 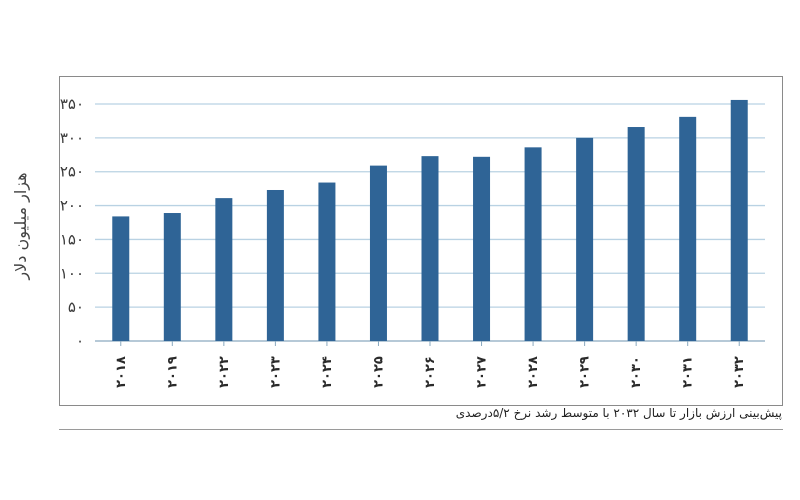 I want to click on y-axis-label: هزار میلیون دلار, so click(x=21, y=226).